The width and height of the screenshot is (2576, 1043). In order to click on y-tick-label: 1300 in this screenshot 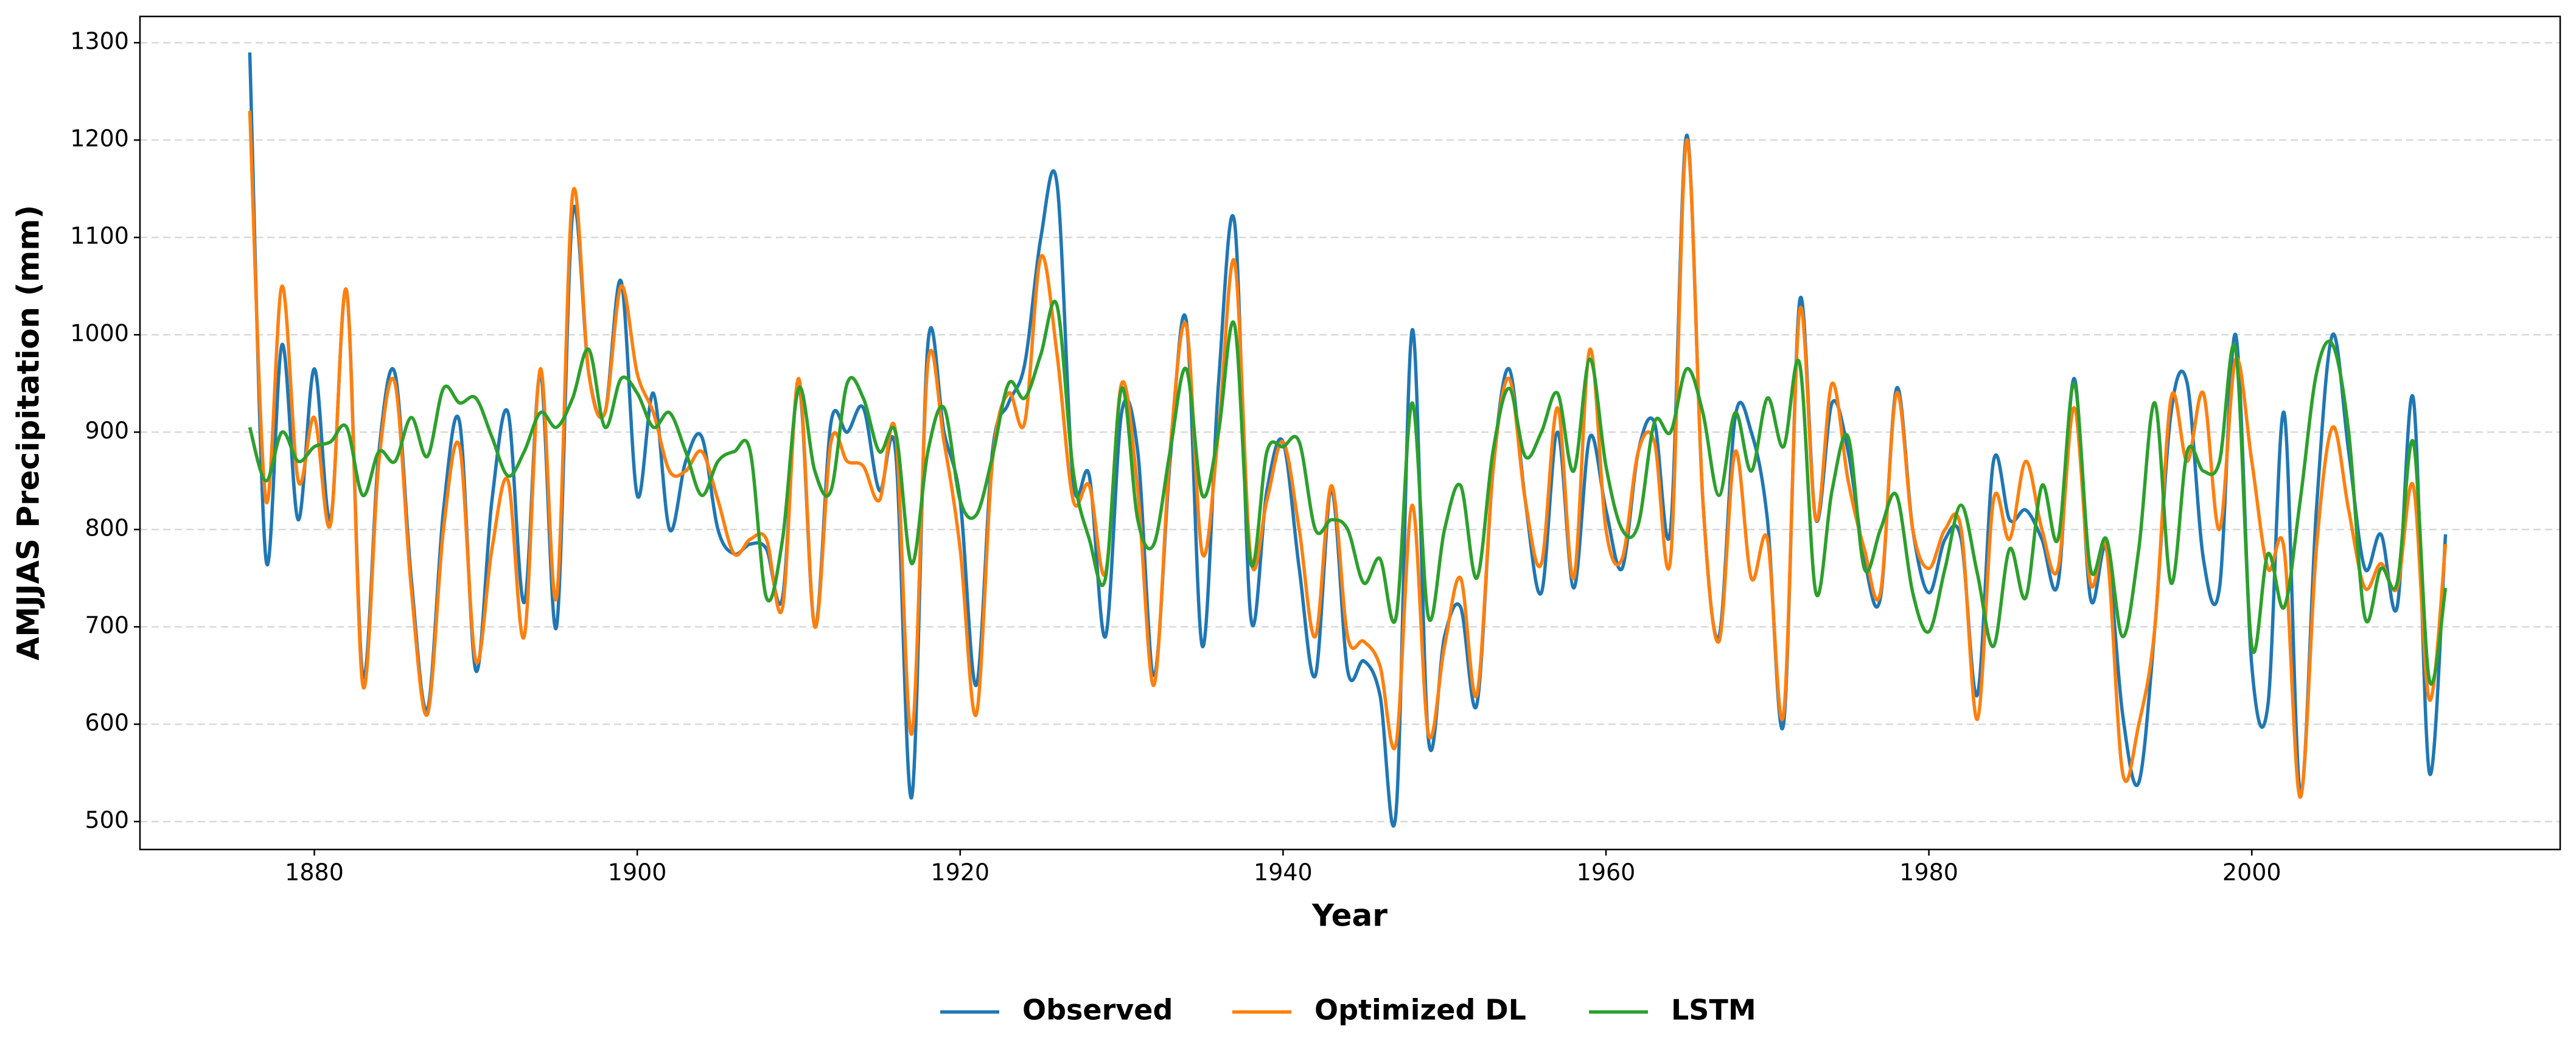, I will do `click(99, 41)`.